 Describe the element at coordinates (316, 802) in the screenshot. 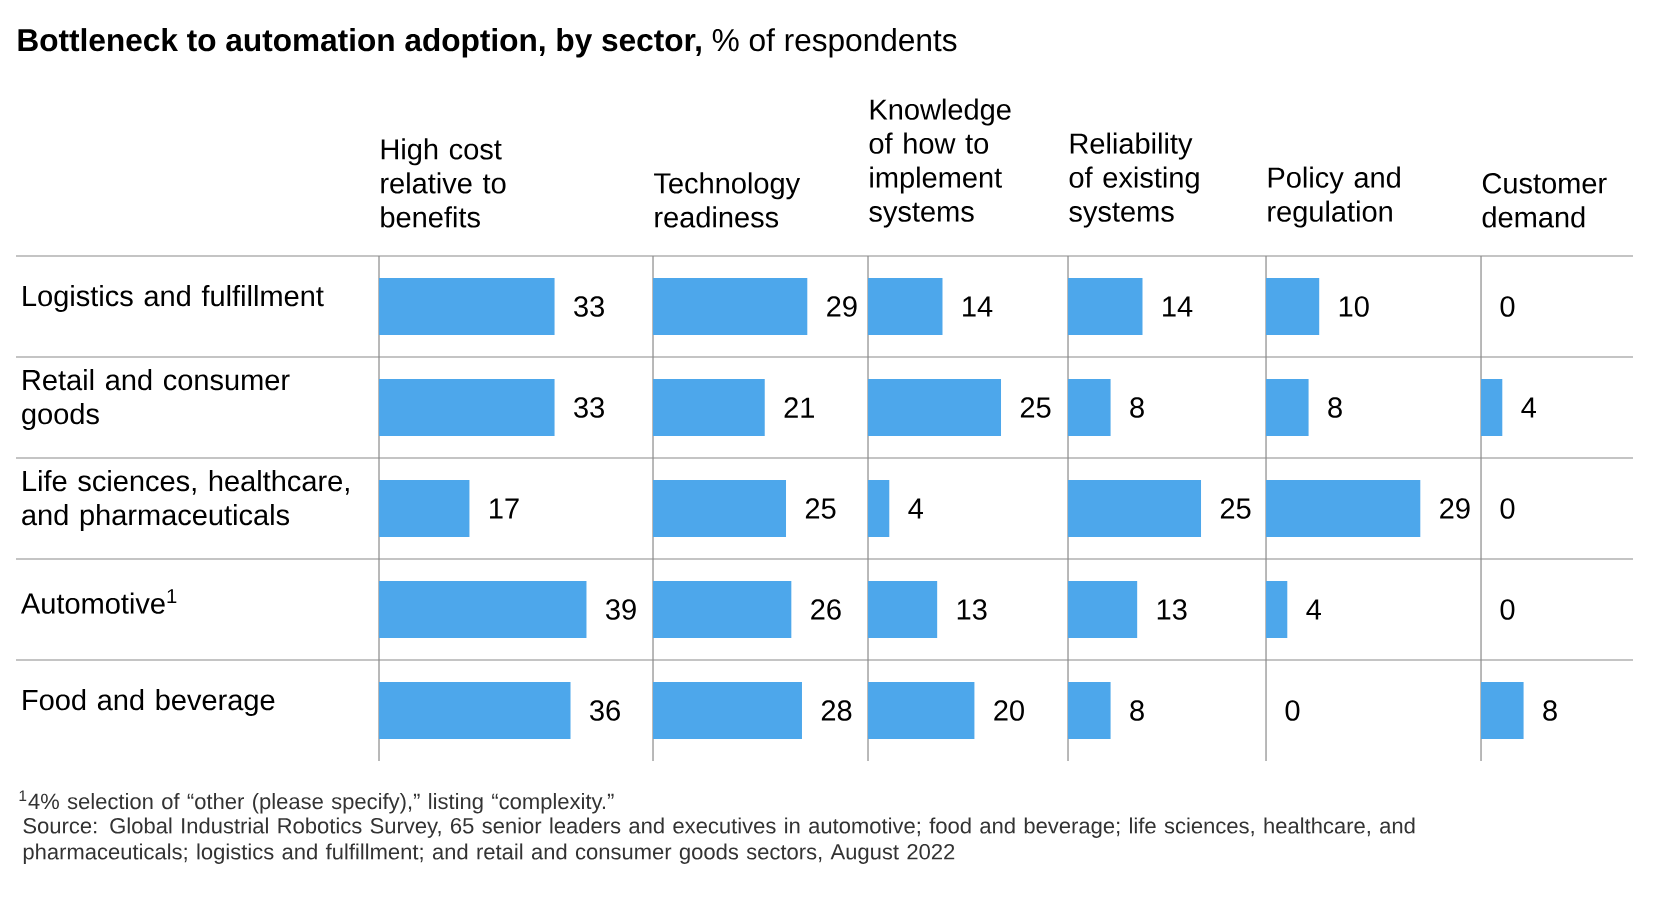

I see `text: $^{1}$4% selection of “other (please specify),” listing “complexity.”` at that location.